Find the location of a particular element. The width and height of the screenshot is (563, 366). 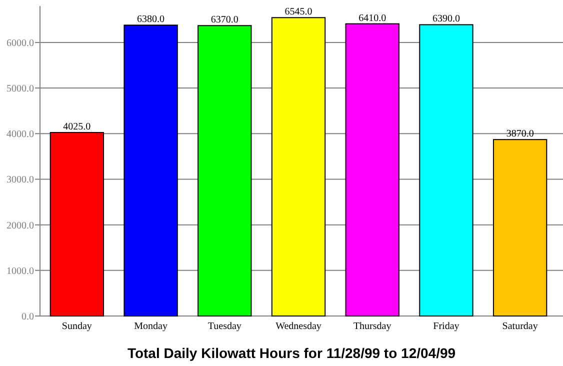

data-label: 6370.0 is located at coordinates (224, 20).